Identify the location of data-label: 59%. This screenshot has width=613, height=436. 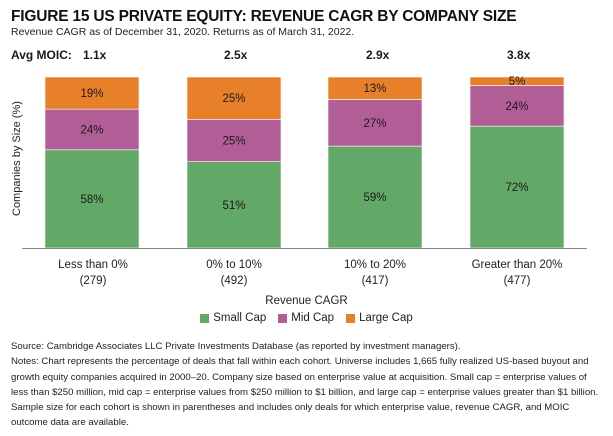
(374, 198).